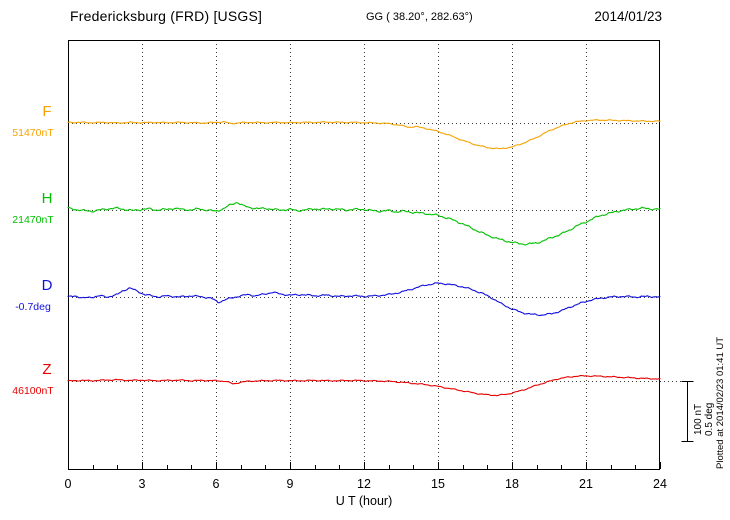  Describe the element at coordinates (33, 133) in the screenshot. I see `channel-baseline-value-F: 51470nT` at that location.